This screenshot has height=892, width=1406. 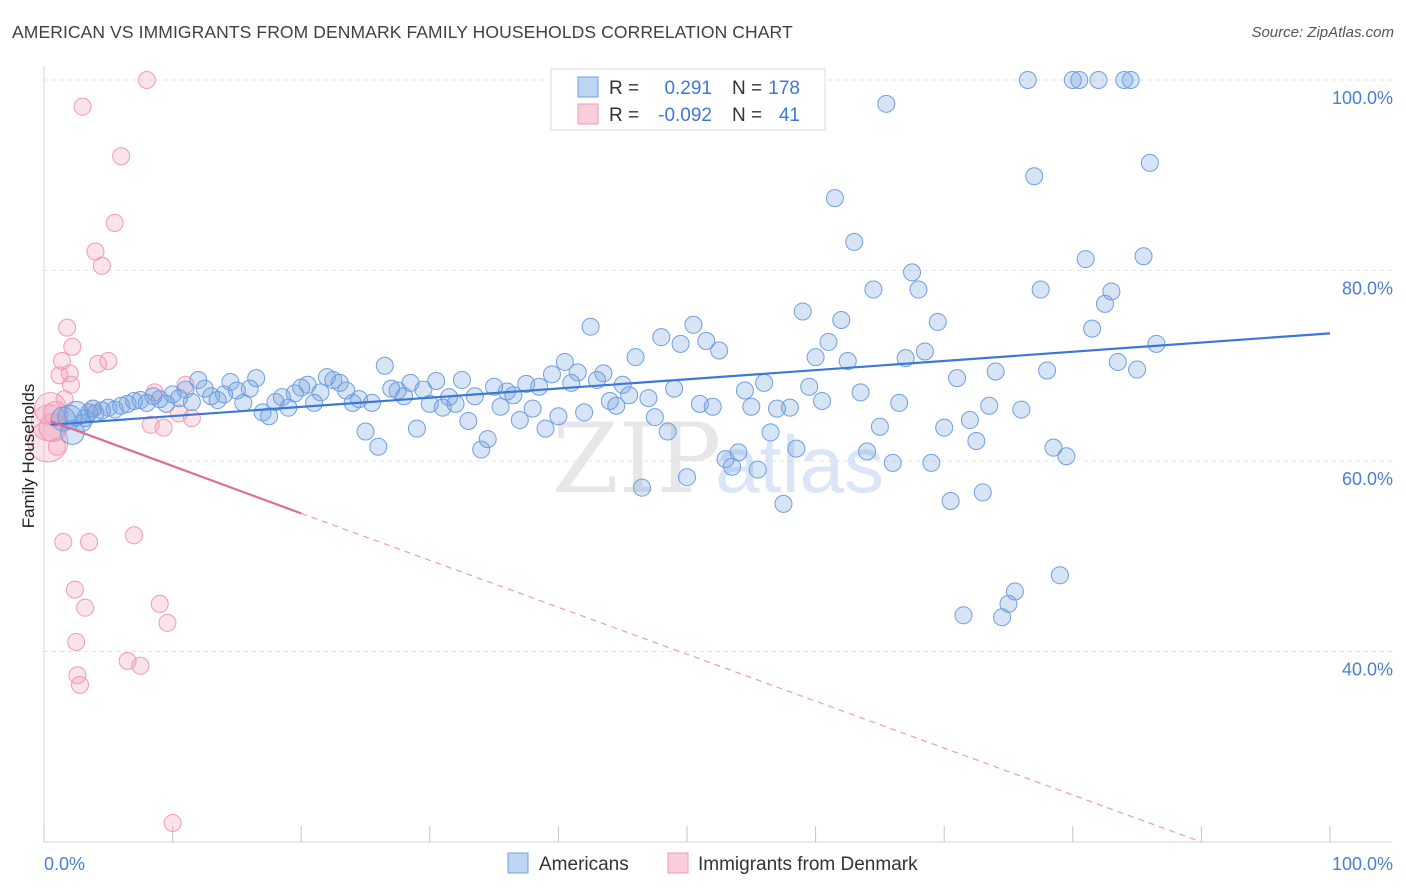 What do you see at coordinates (636, 459) in the screenshot?
I see `watermark-zip: ZIP` at bounding box center [636, 459].